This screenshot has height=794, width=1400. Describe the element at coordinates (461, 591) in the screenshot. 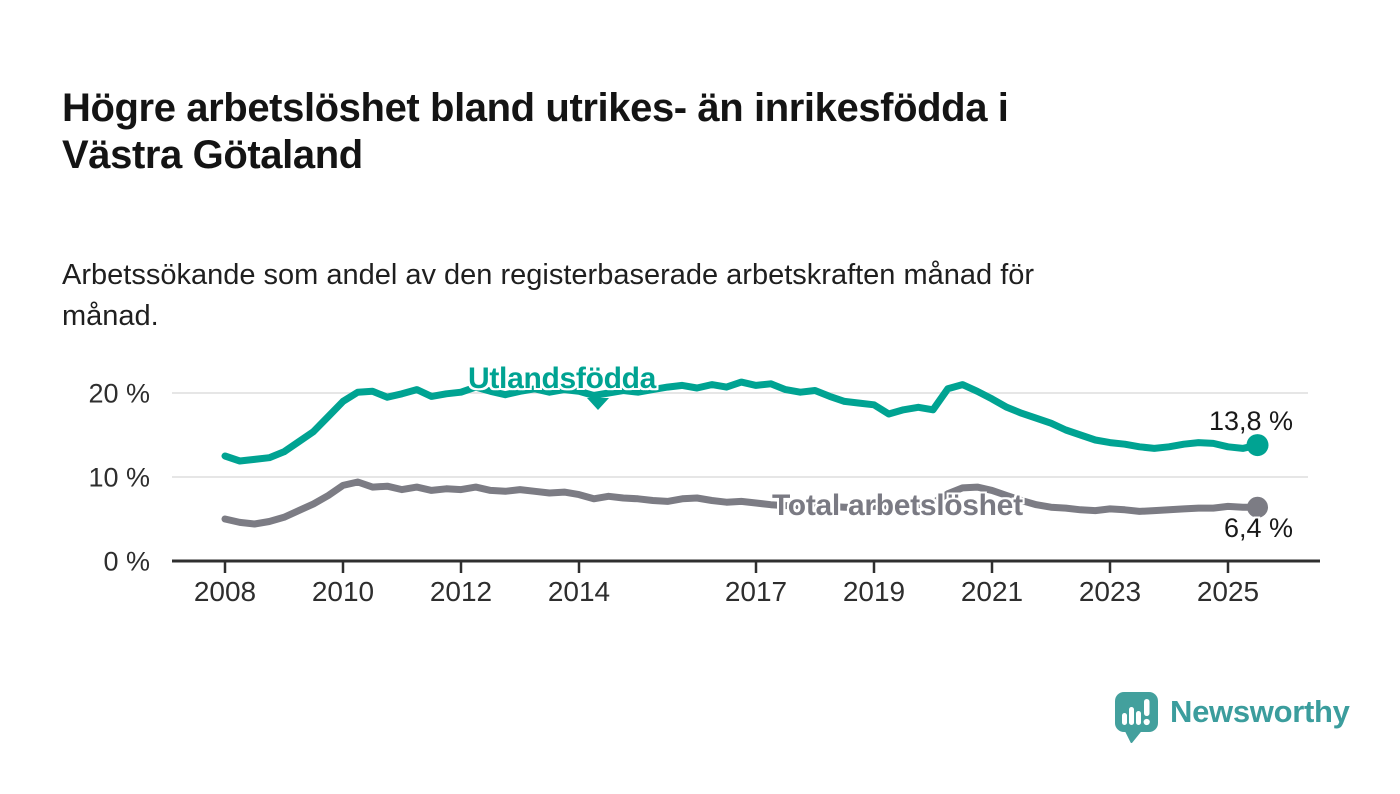

I see `x-tick-label: 2012` at that location.